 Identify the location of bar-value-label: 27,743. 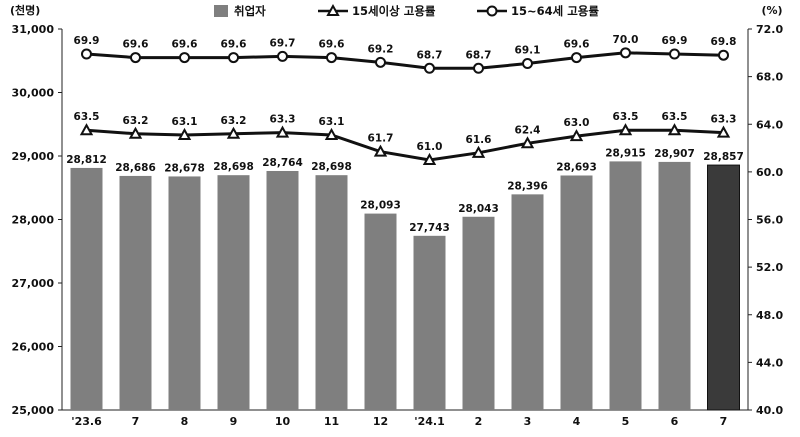
(429, 228).